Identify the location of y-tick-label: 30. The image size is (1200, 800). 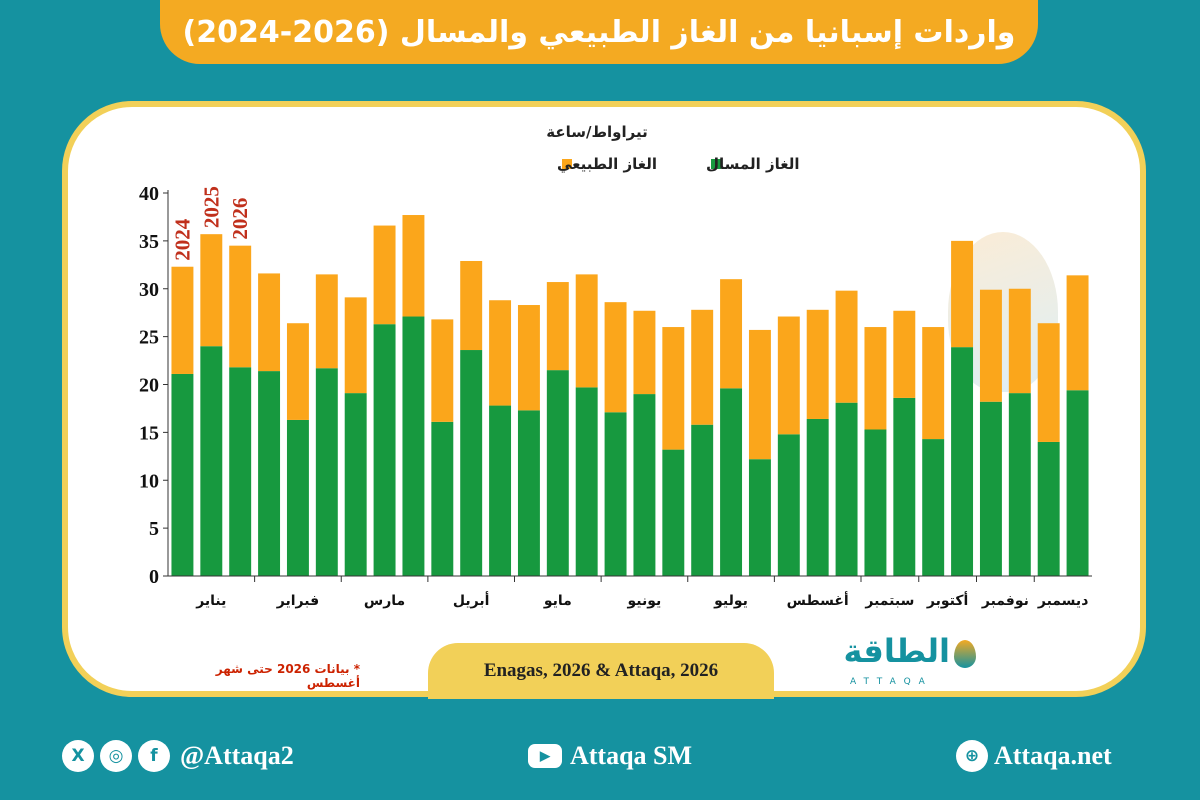
(149, 290).